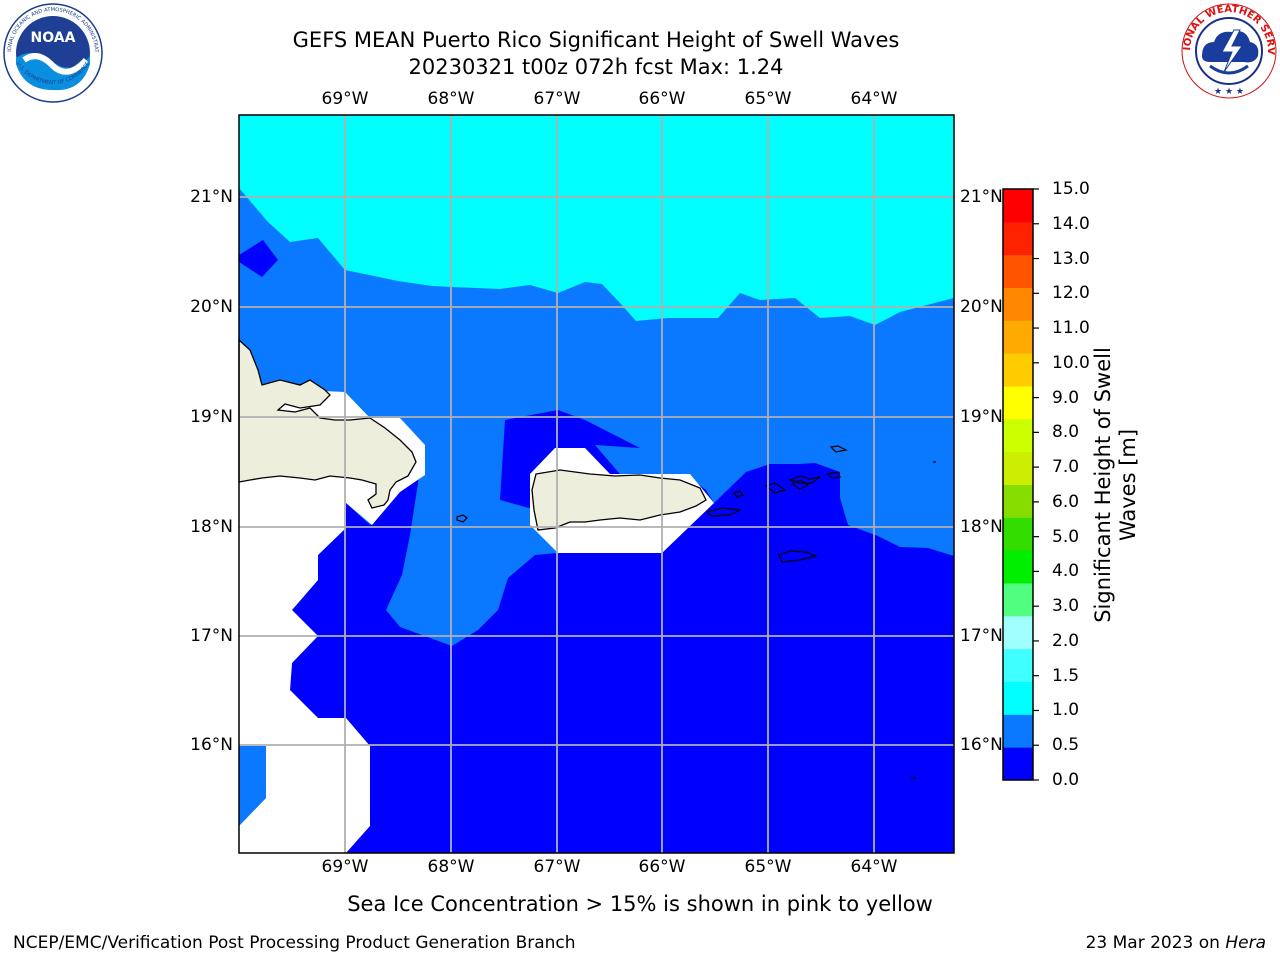  What do you see at coordinates (1066, 501) in the screenshot?
I see `colorbar-tick-label: 6.0` at bounding box center [1066, 501].